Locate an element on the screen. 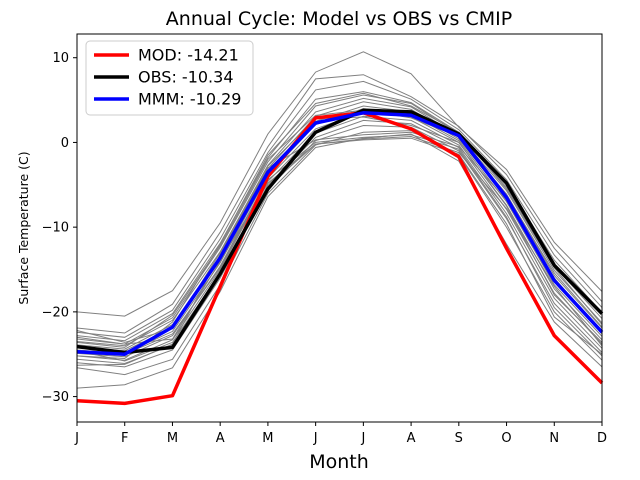 This screenshot has width=640, height=480. y-tick-label: −10 is located at coordinates (55, 228).